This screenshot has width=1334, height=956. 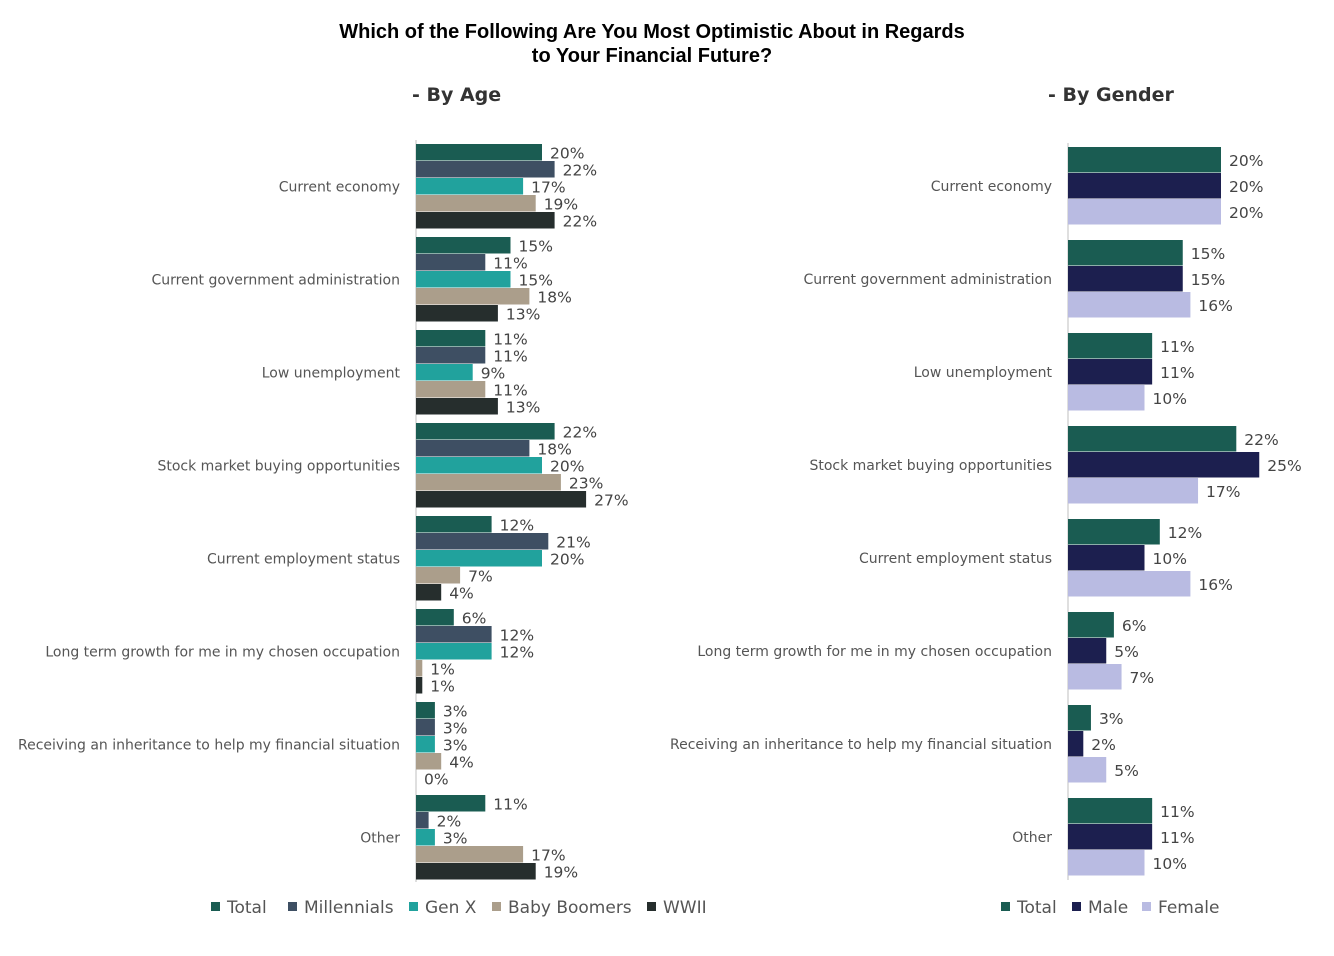 I want to click on age-legend-label: Baby Boomers, so click(x=570, y=908).